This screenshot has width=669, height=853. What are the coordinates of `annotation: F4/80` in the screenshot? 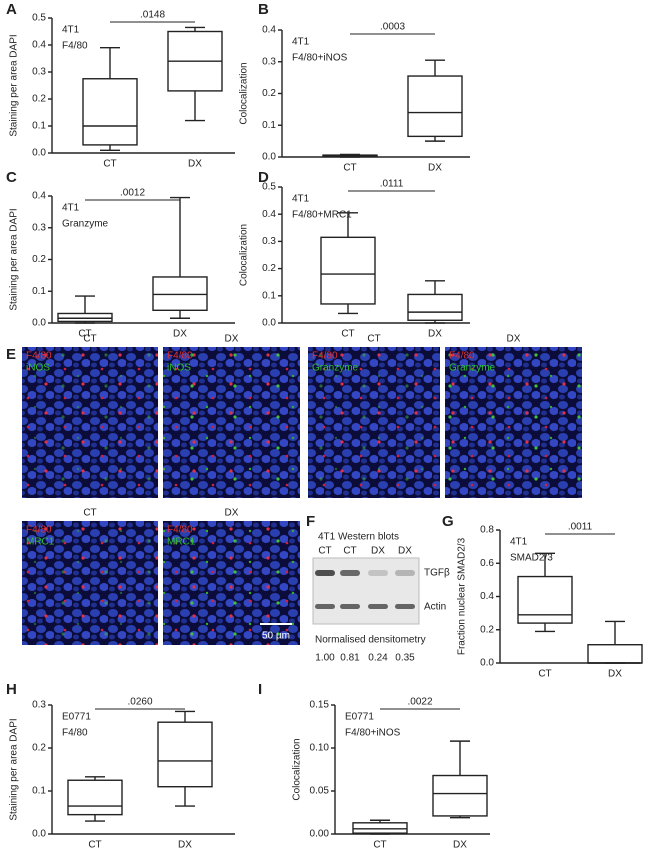 It's located at (75, 46).